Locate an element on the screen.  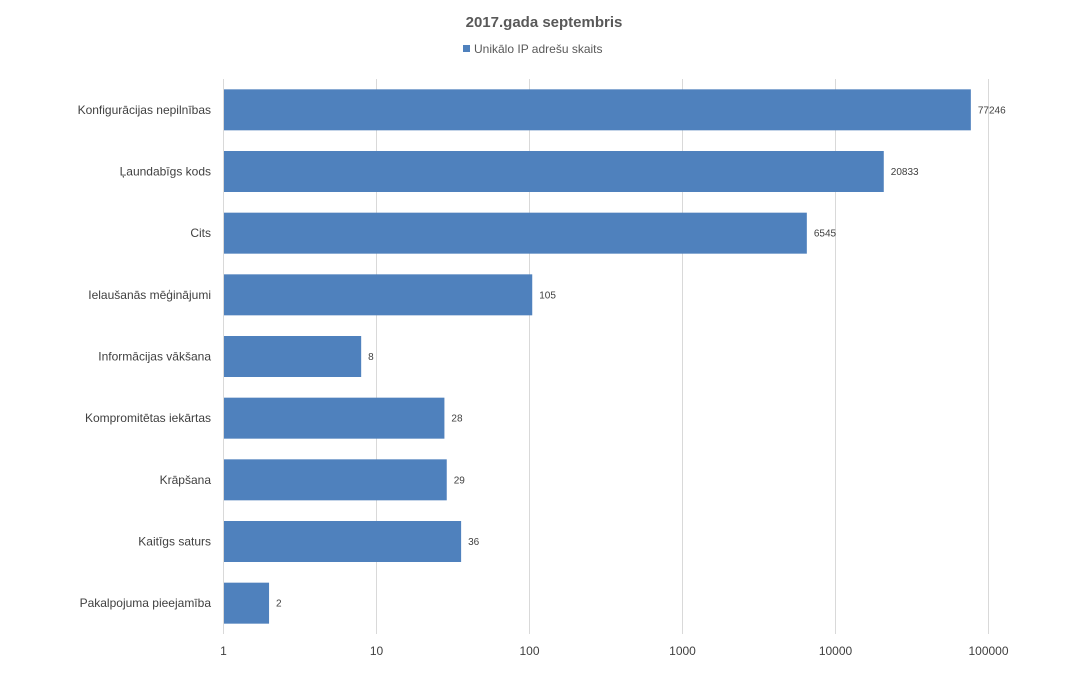
category-label: Pakalpojuma pieejamība is located at coordinates (146, 603).